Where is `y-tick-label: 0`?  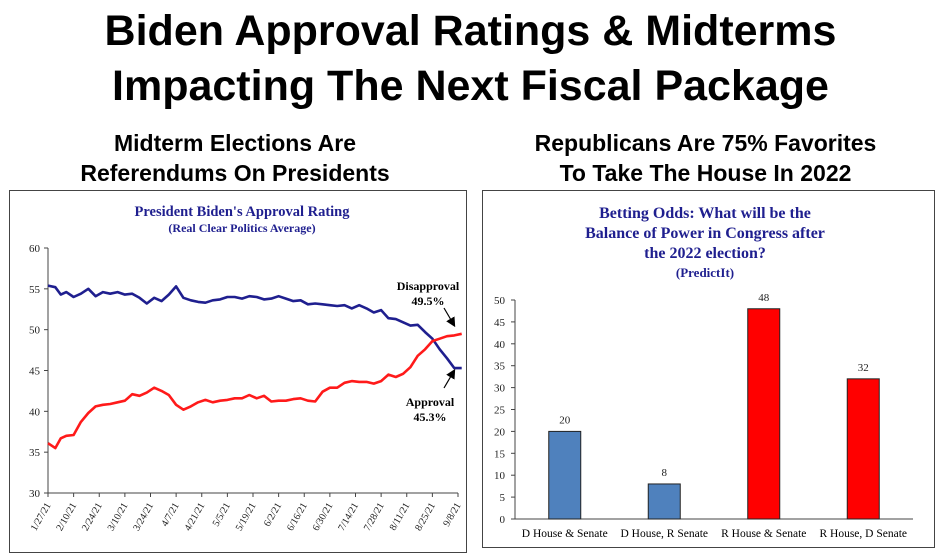
y-tick-label: 0 is located at coordinates (503, 520).